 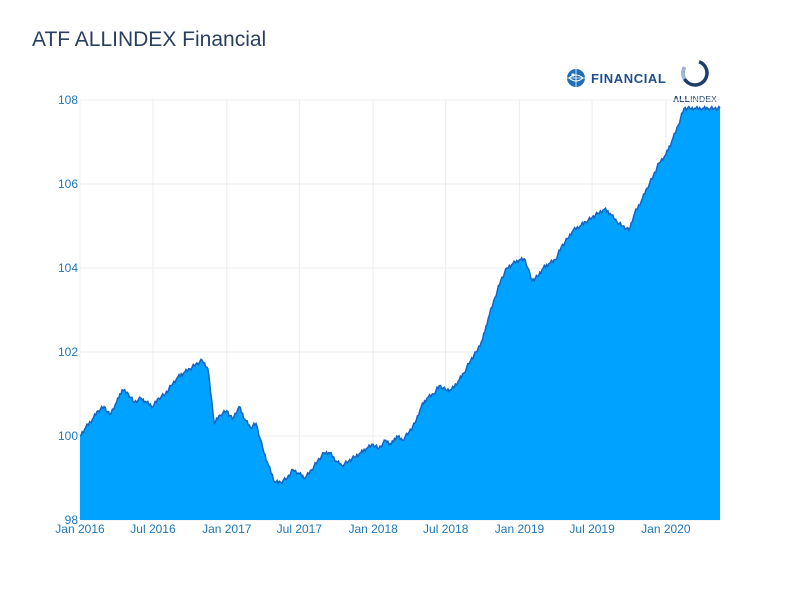 I want to click on y-tick-label: 106, so click(x=68, y=184).